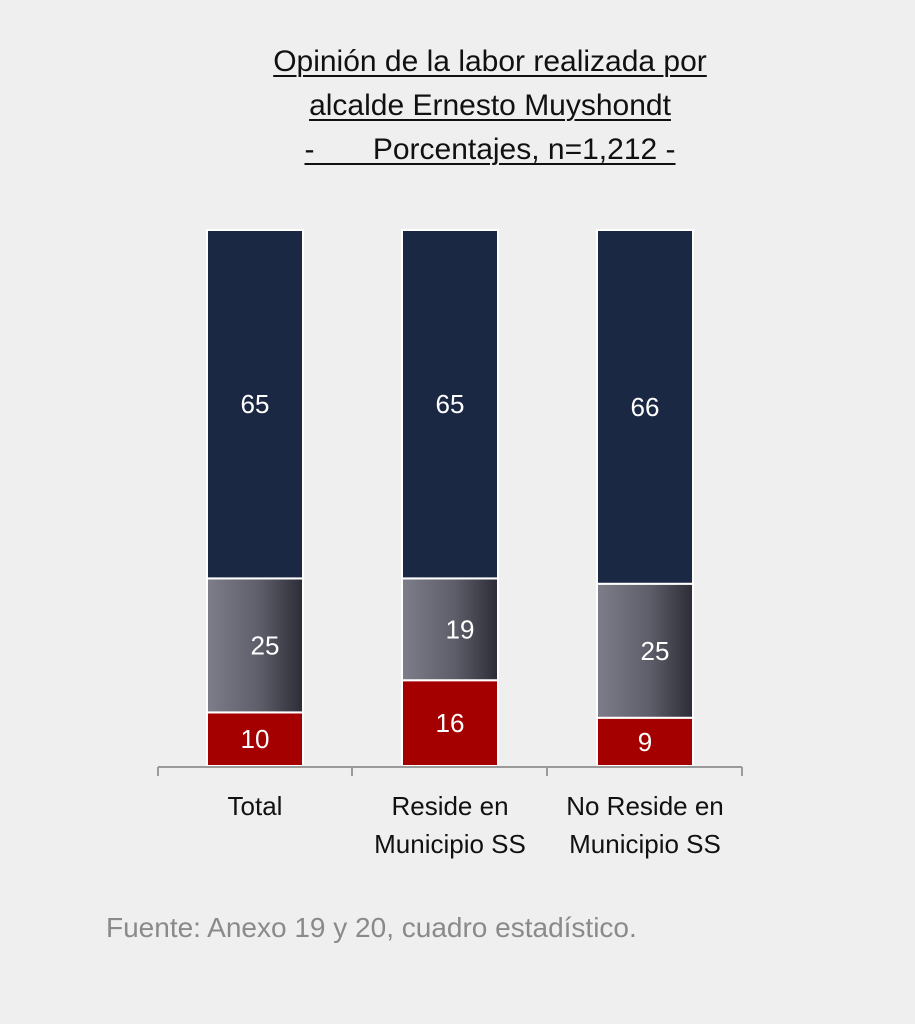 This screenshot has height=1024, width=915. What do you see at coordinates (255, 806) in the screenshot?
I see `category-label: Total` at bounding box center [255, 806].